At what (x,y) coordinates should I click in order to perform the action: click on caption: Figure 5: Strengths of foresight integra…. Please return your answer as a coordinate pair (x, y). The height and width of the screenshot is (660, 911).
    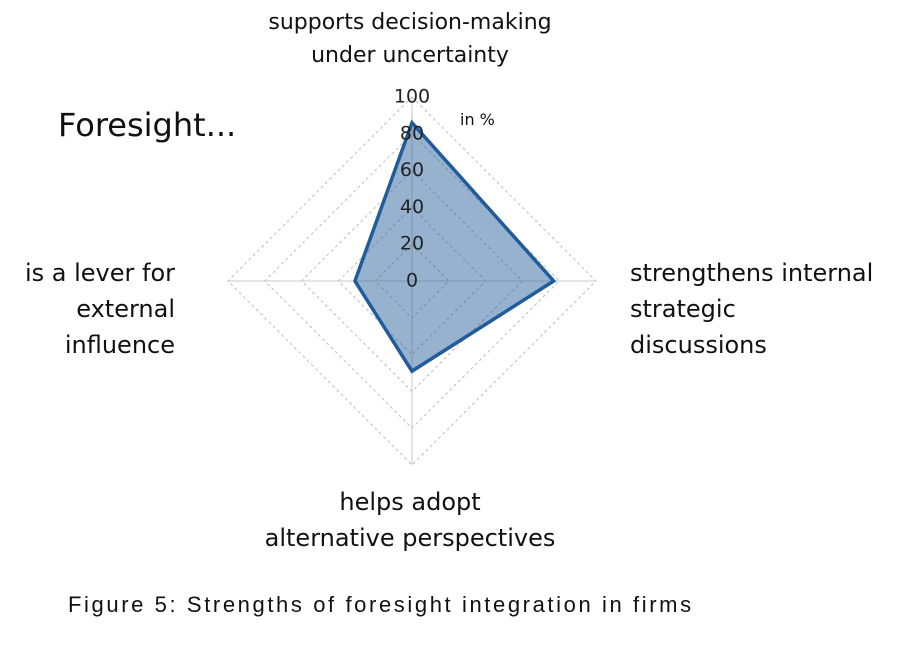
    Looking at the image, I should click on (381, 604).